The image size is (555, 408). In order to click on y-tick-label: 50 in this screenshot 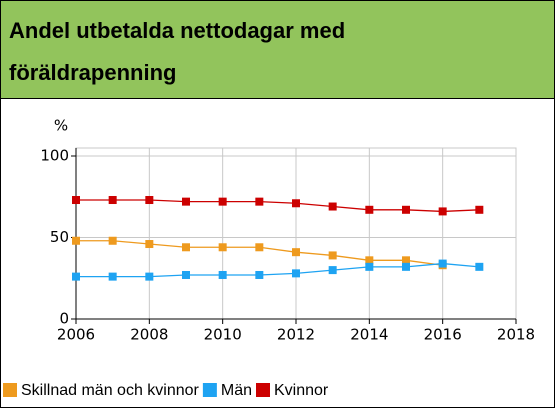, I will do `click(59, 237)`.